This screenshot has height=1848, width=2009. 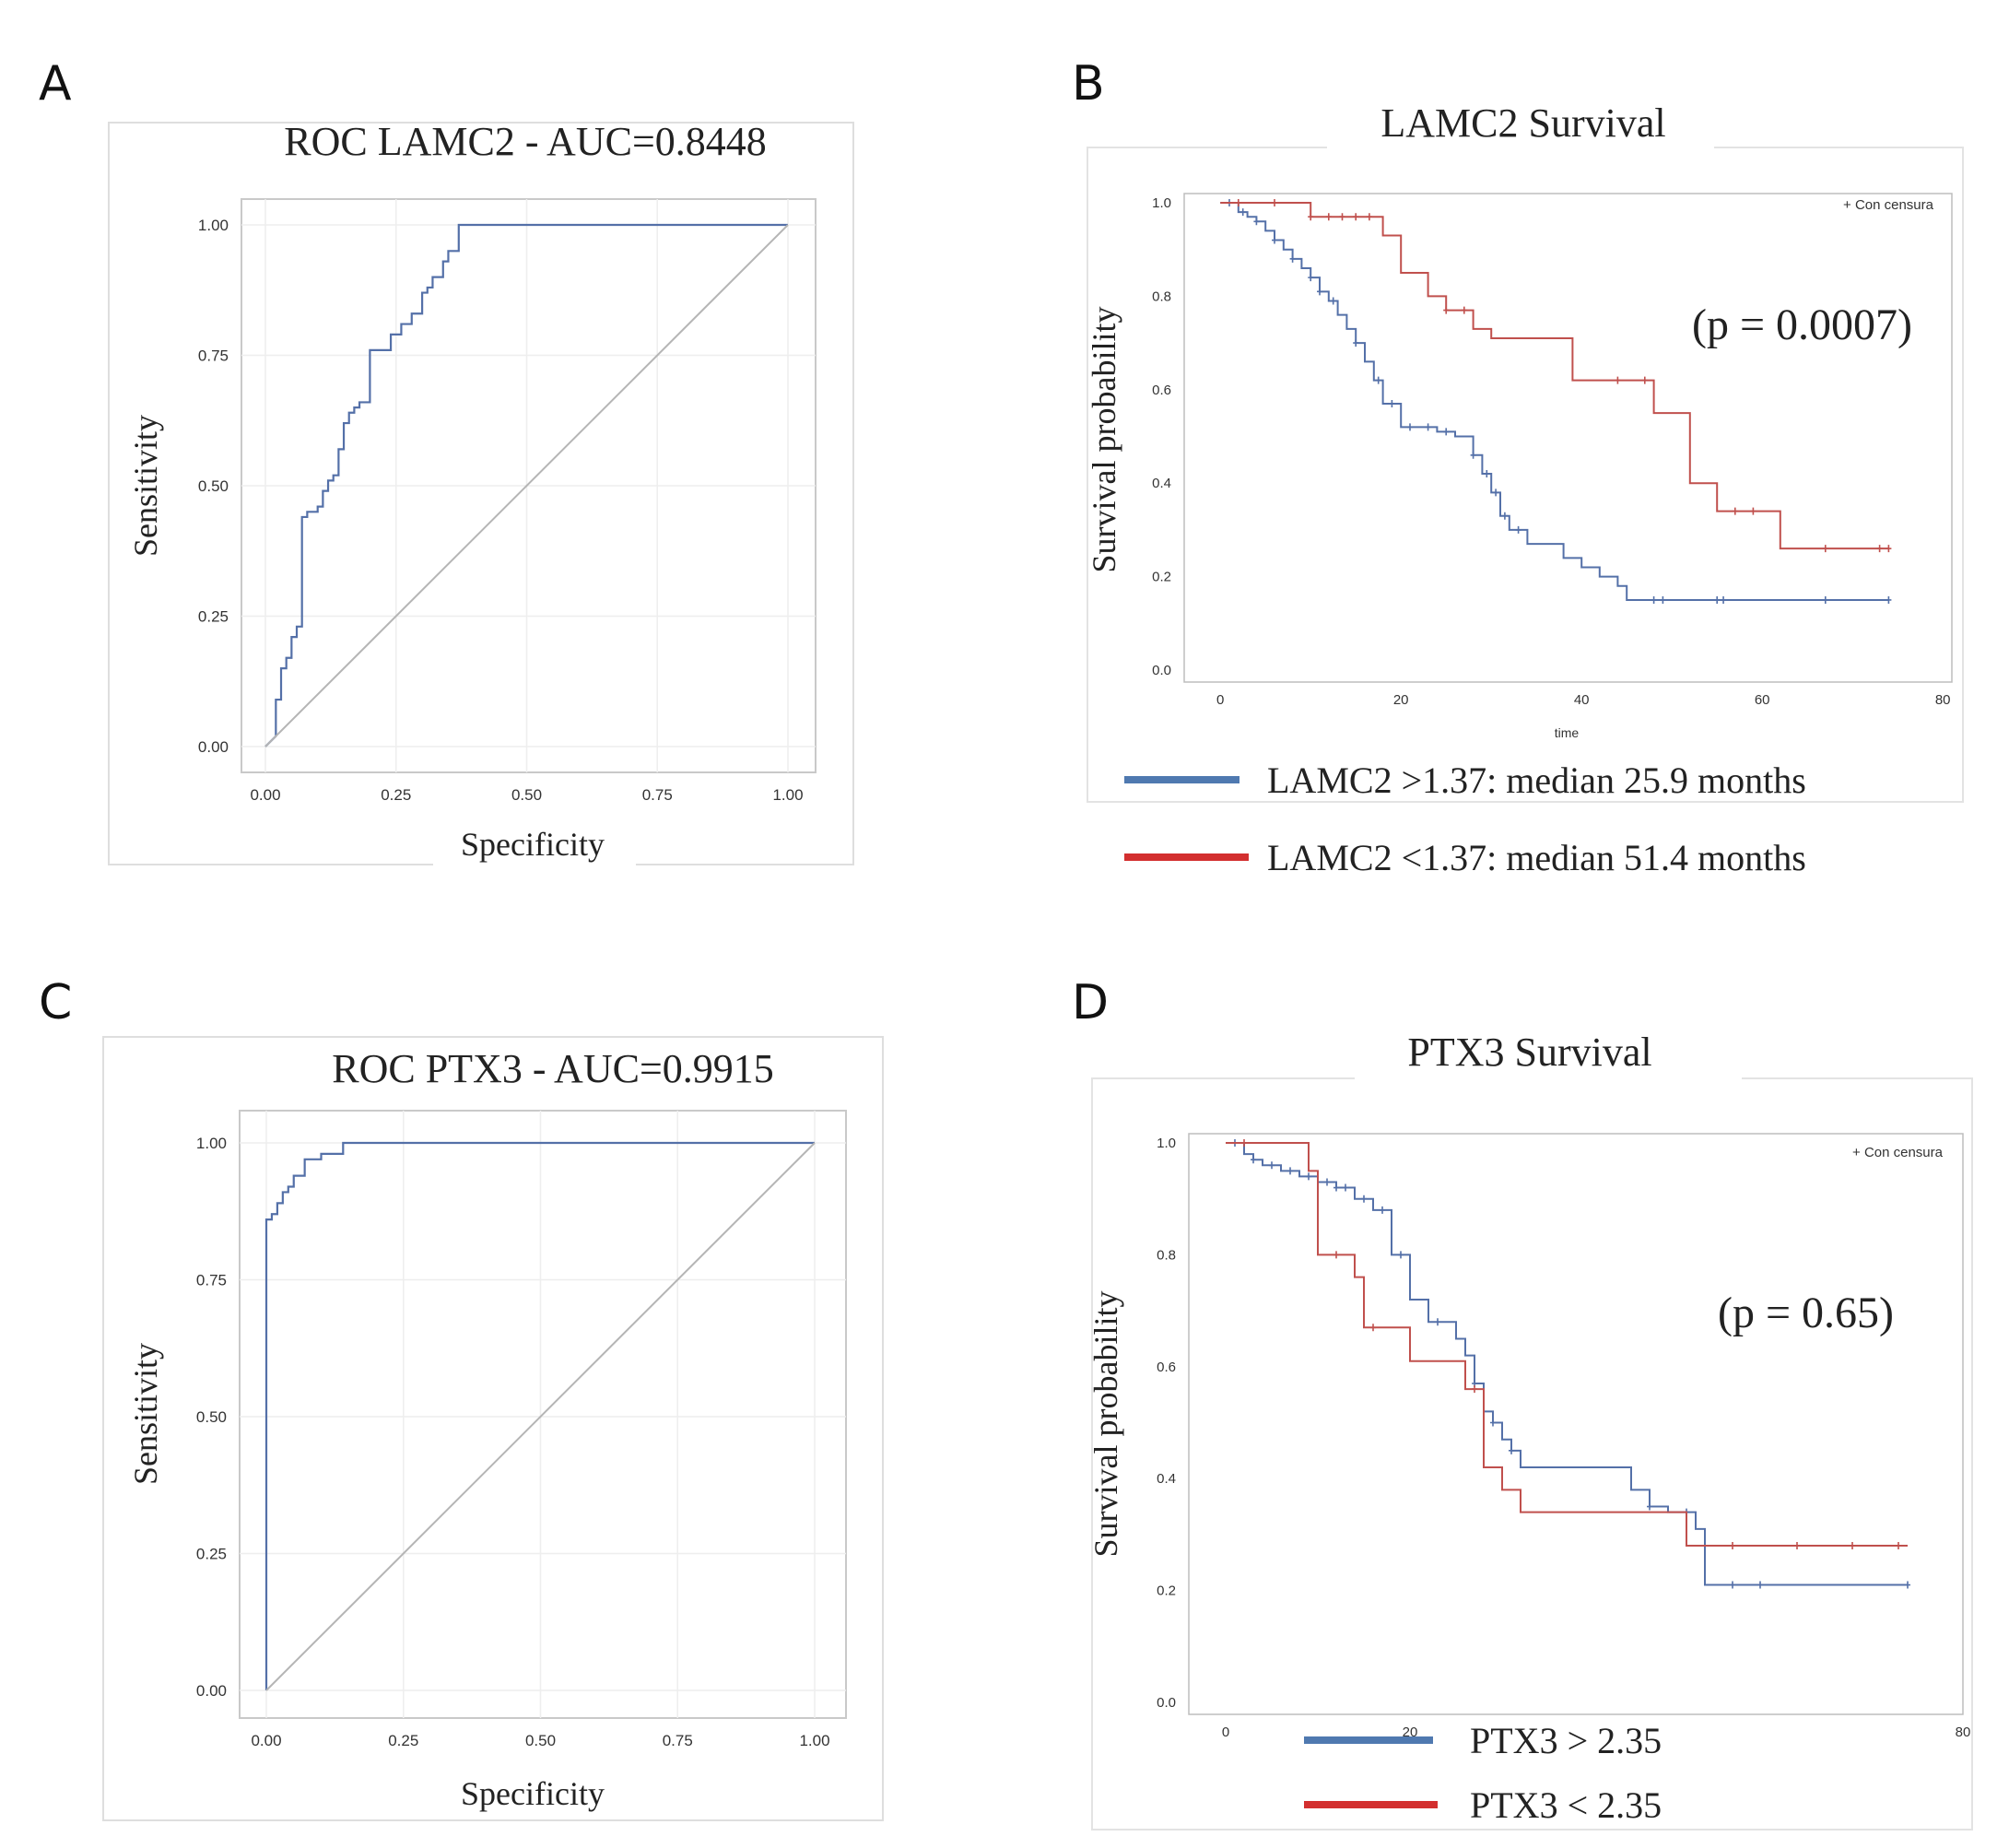 I want to click on y-tick-label-a: 0.75, so click(x=214, y=356).